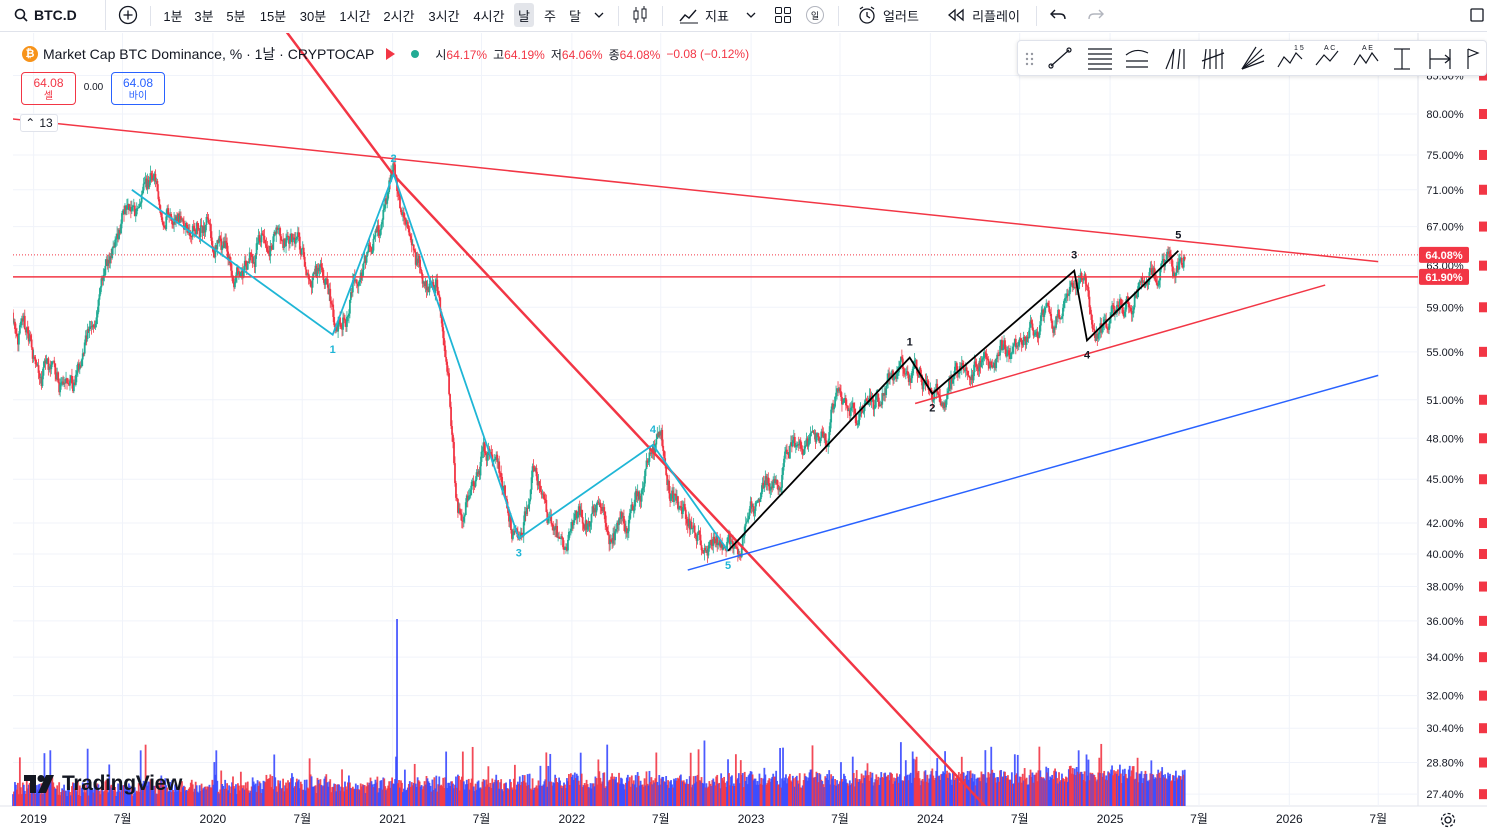 Image resolution: width=1487 pixels, height=835 pixels. I want to click on gann-lines-tool-icon, so click(1175, 59).